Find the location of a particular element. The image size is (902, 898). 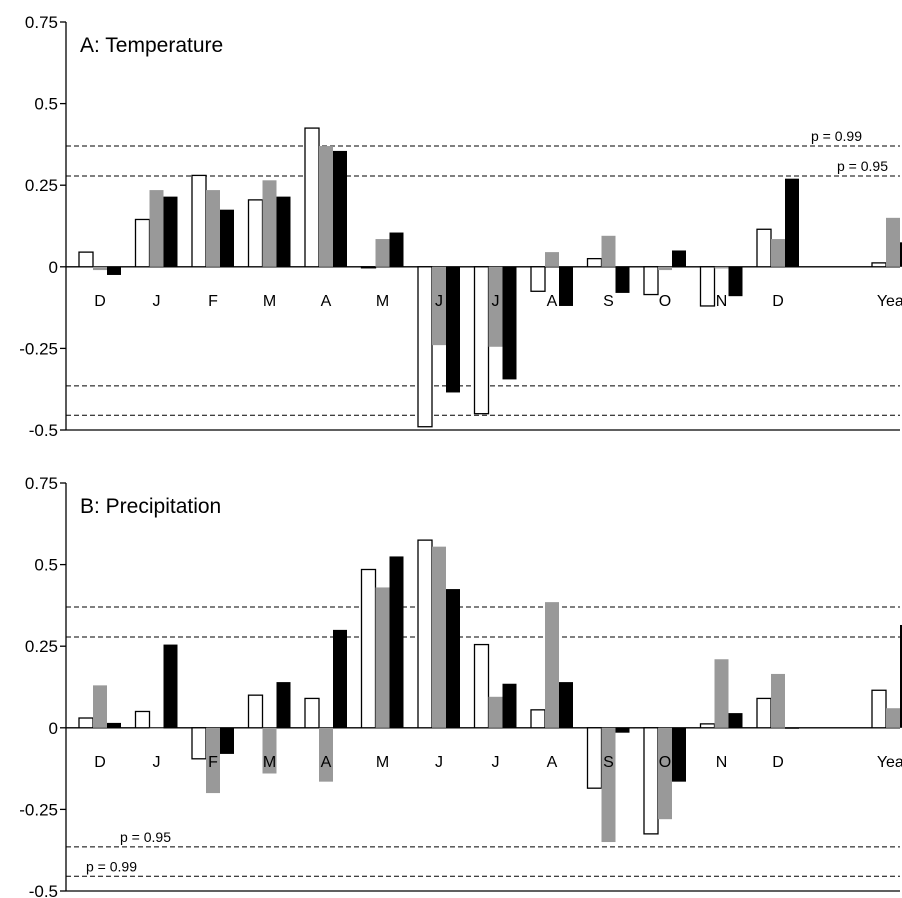

y-tick-label: -0.25 is located at coordinates (38, 348).